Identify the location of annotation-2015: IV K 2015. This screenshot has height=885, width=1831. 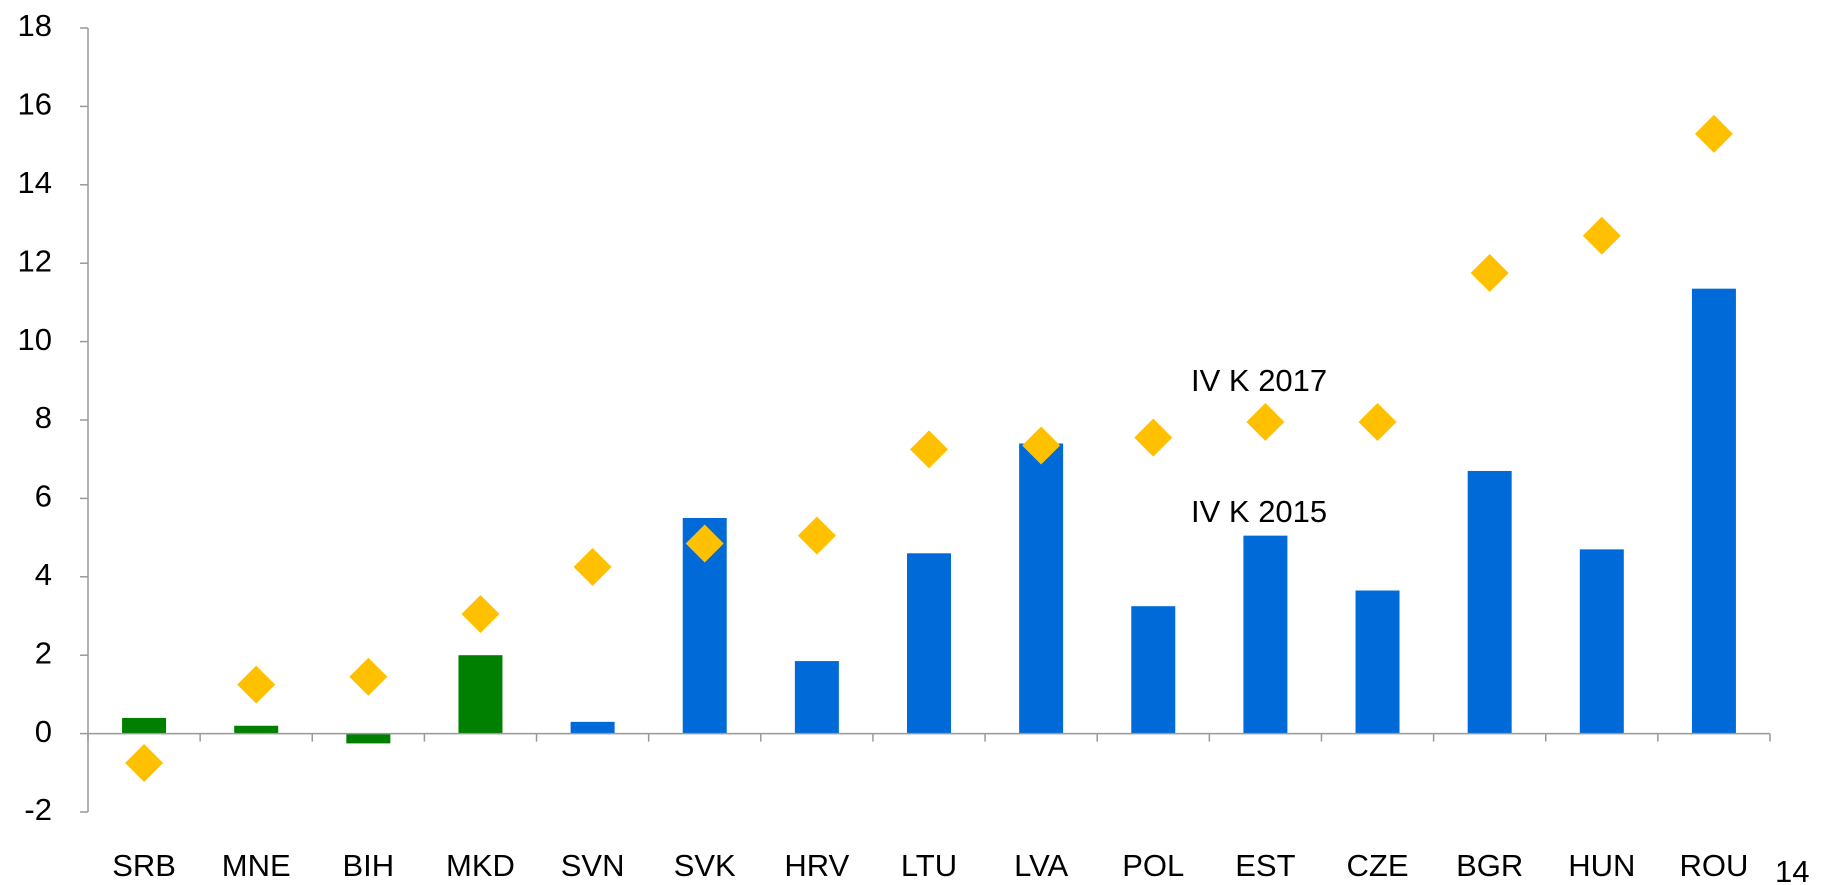
(1259, 511).